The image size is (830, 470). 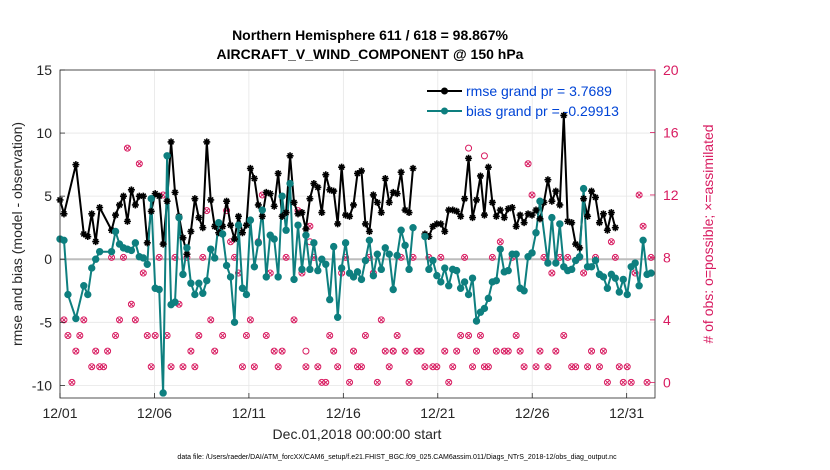 I want to click on obs-count-possible-only-marker, so click(x=484, y=156).